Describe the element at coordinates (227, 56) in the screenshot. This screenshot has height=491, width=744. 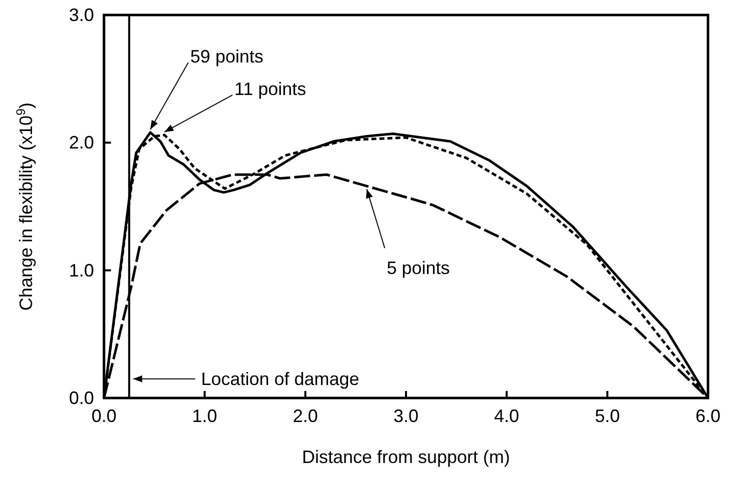
I see `text: 59 points` at that location.